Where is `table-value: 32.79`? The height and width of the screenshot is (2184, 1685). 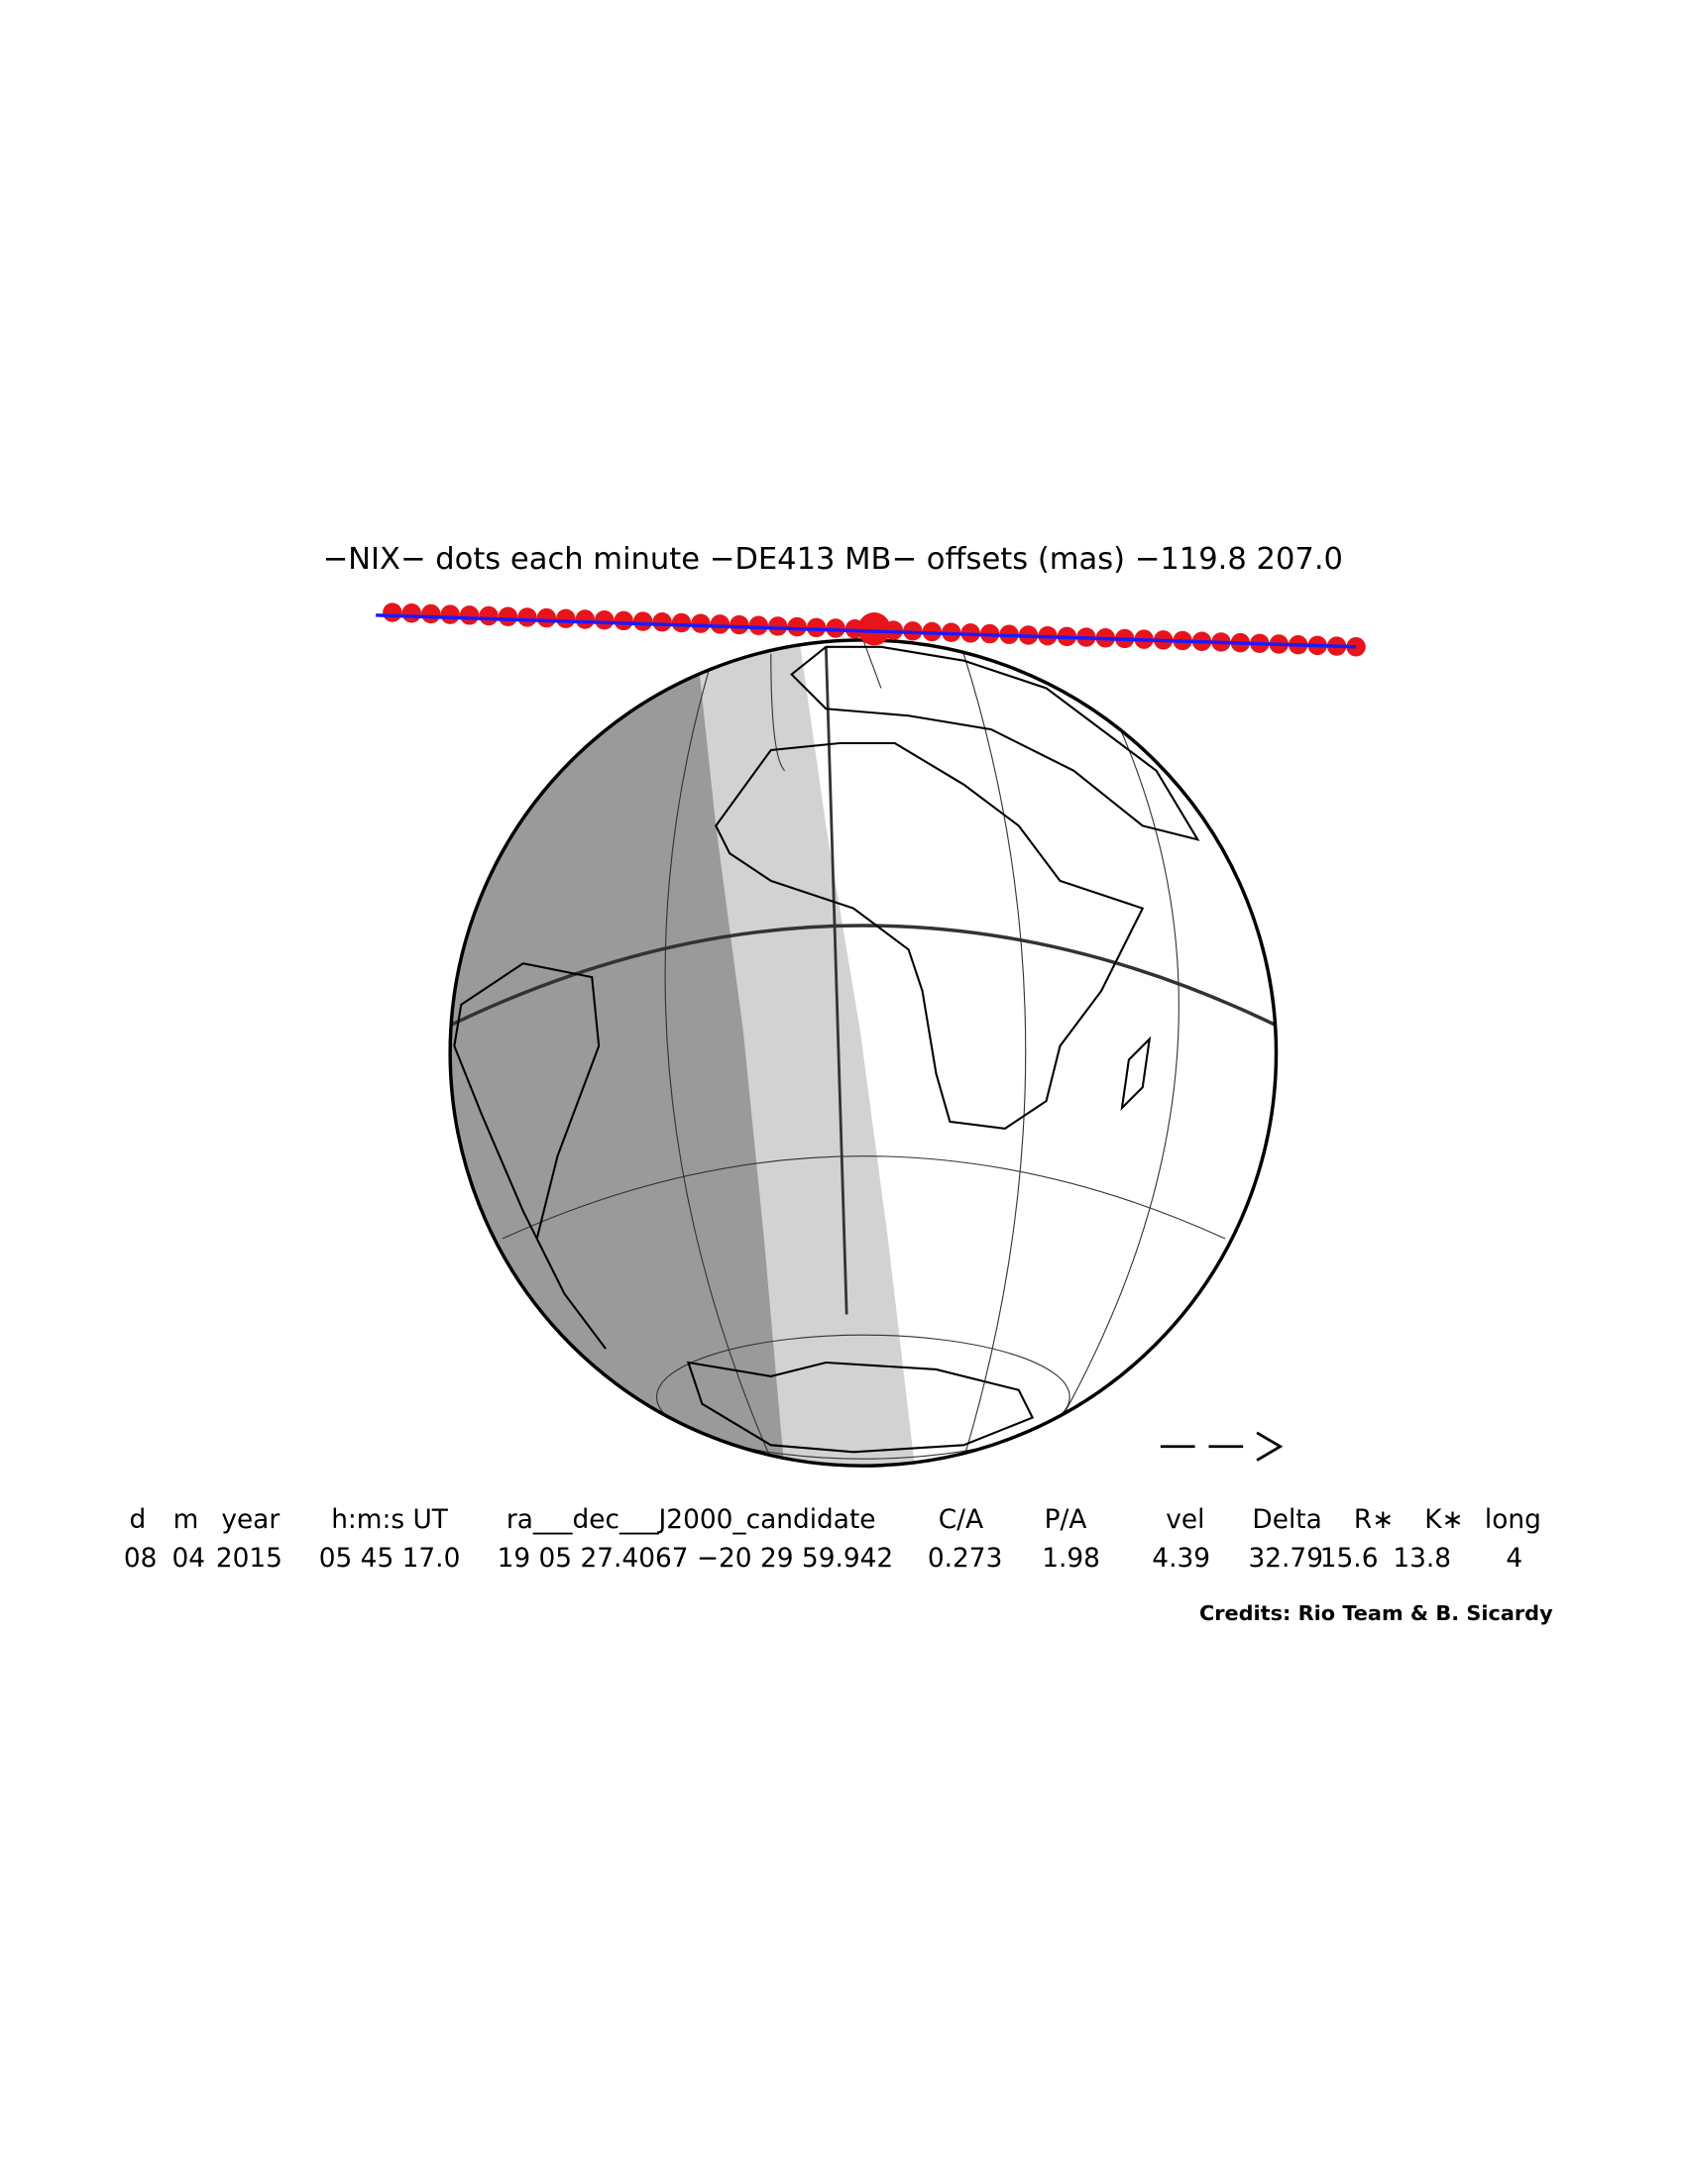
table-value: 32.79 is located at coordinates (1285, 1559).